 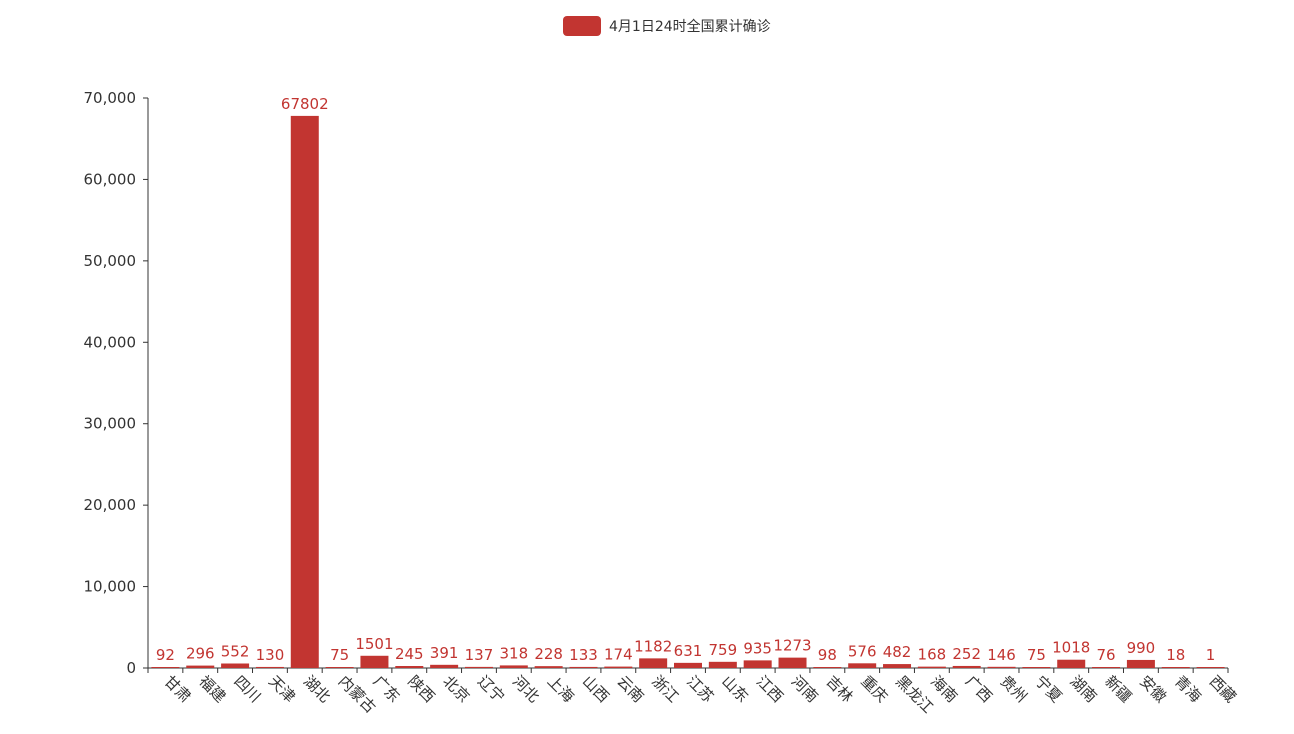 What do you see at coordinates (690, 26) in the screenshot?
I see `legend-label: 4月1日24时全国累计确诊` at bounding box center [690, 26].